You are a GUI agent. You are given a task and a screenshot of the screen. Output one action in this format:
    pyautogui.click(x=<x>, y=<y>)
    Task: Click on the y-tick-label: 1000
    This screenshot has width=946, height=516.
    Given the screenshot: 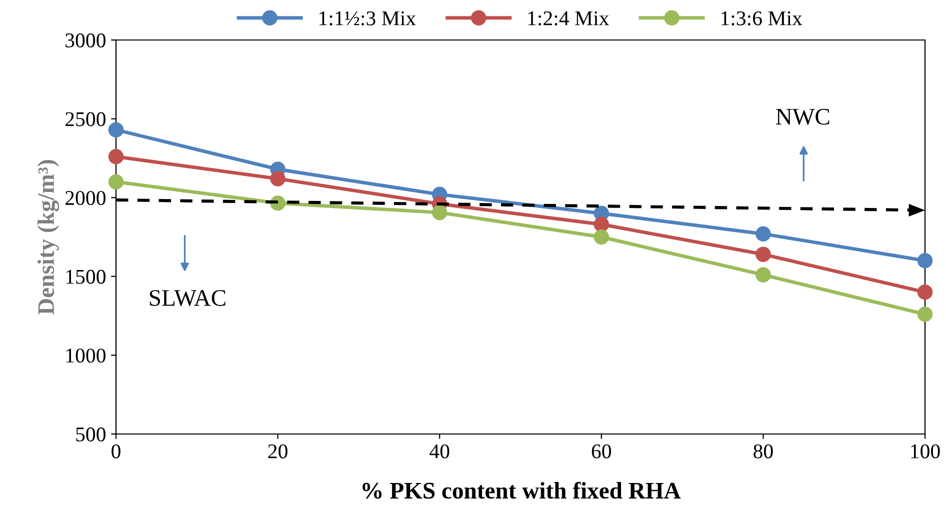 What is the action you would take?
    pyautogui.click(x=86, y=355)
    